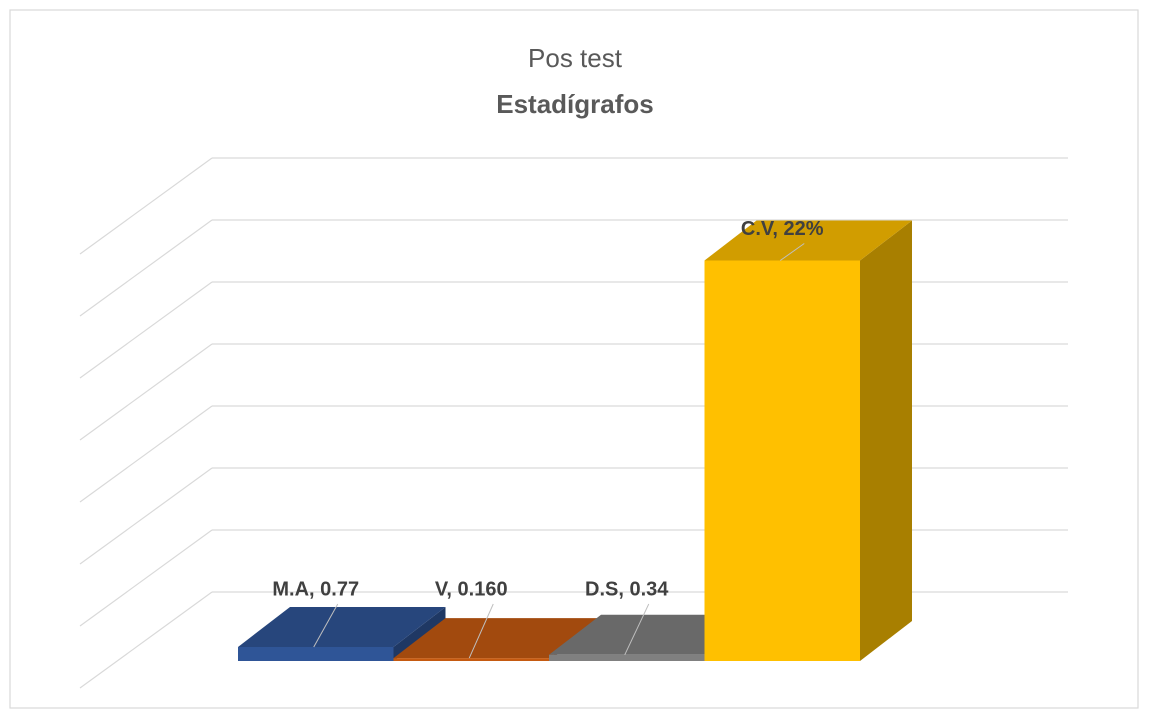 Image resolution: width=1149 pixels, height=720 pixels. I want to click on data-label: V, 0.160, so click(471, 589).